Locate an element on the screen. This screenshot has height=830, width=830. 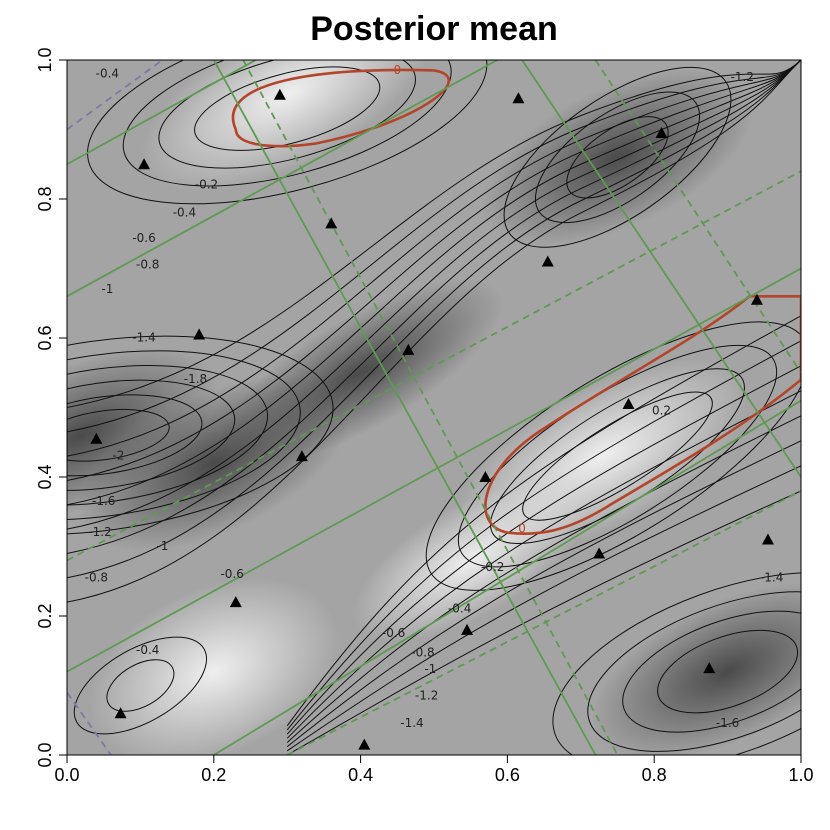
contour-label-18: -1.2 is located at coordinates (426, 695).